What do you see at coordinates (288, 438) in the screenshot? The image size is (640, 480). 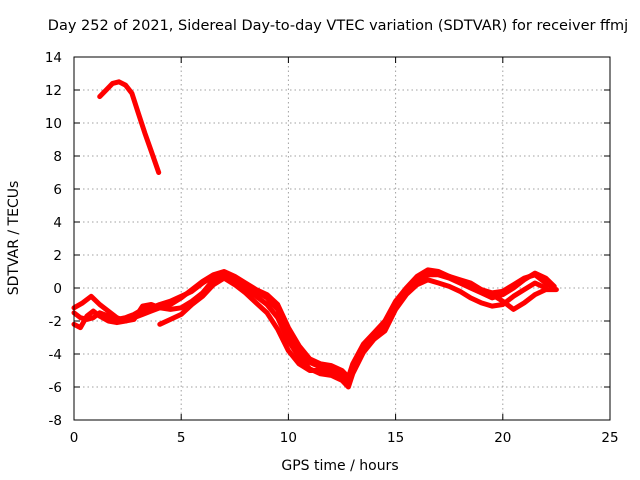 I see `x-tick-label: 10` at bounding box center [288, 438].